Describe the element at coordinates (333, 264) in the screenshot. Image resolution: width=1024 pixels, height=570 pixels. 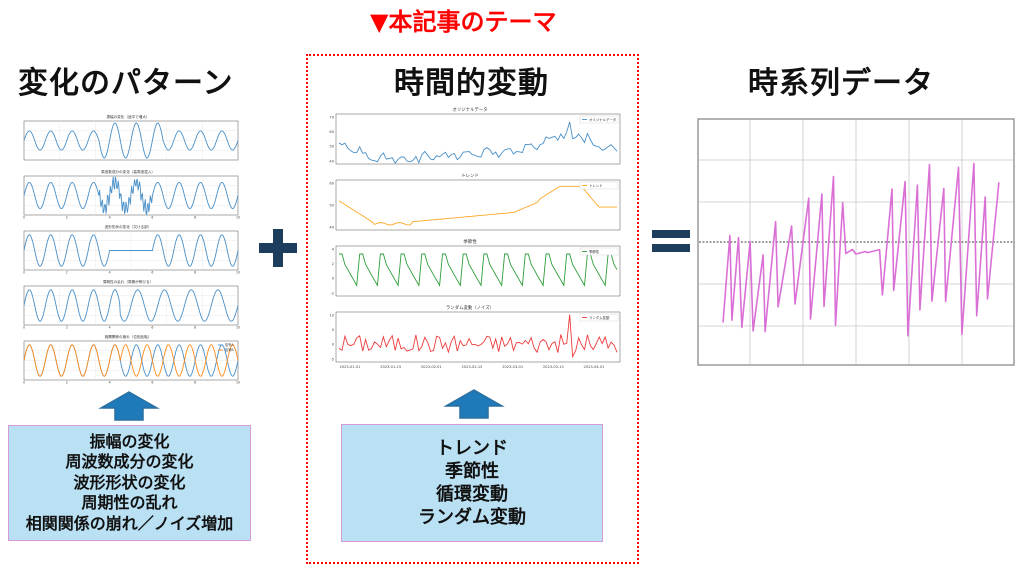
I see `middle-y-tick: 2` at that location.